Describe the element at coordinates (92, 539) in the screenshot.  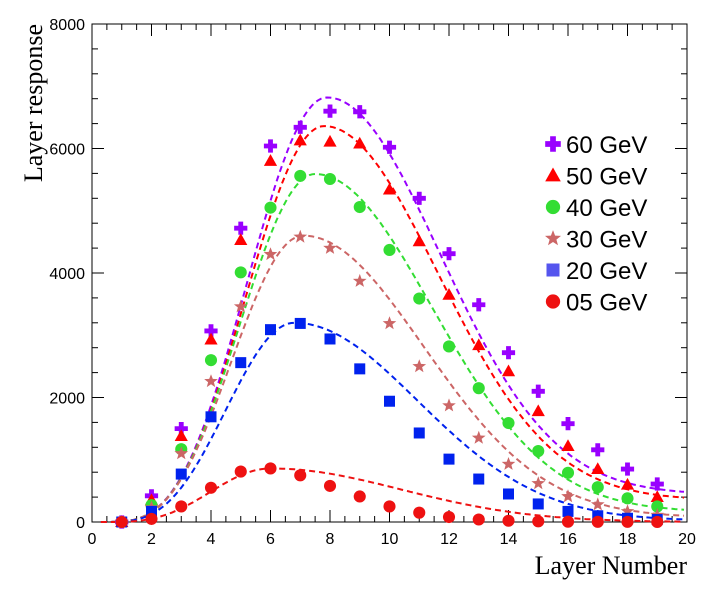
I see `x-tick-label: 0` at that location.